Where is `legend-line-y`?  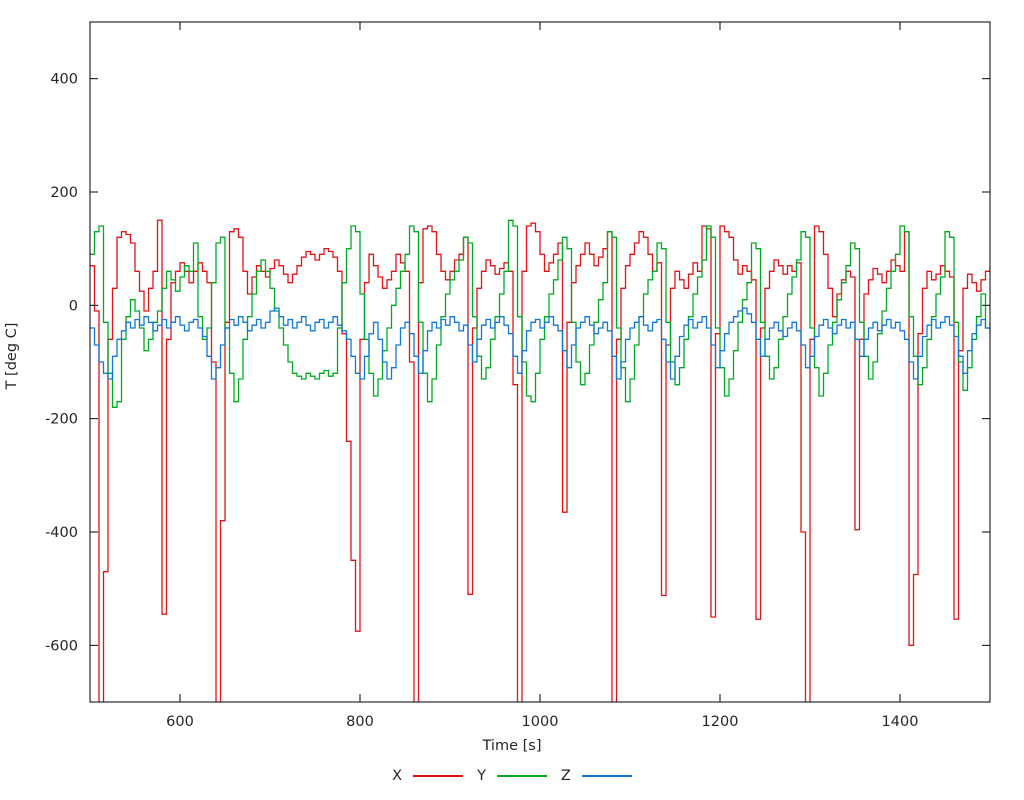
legend-line-y is located at coordinates (521, 776).